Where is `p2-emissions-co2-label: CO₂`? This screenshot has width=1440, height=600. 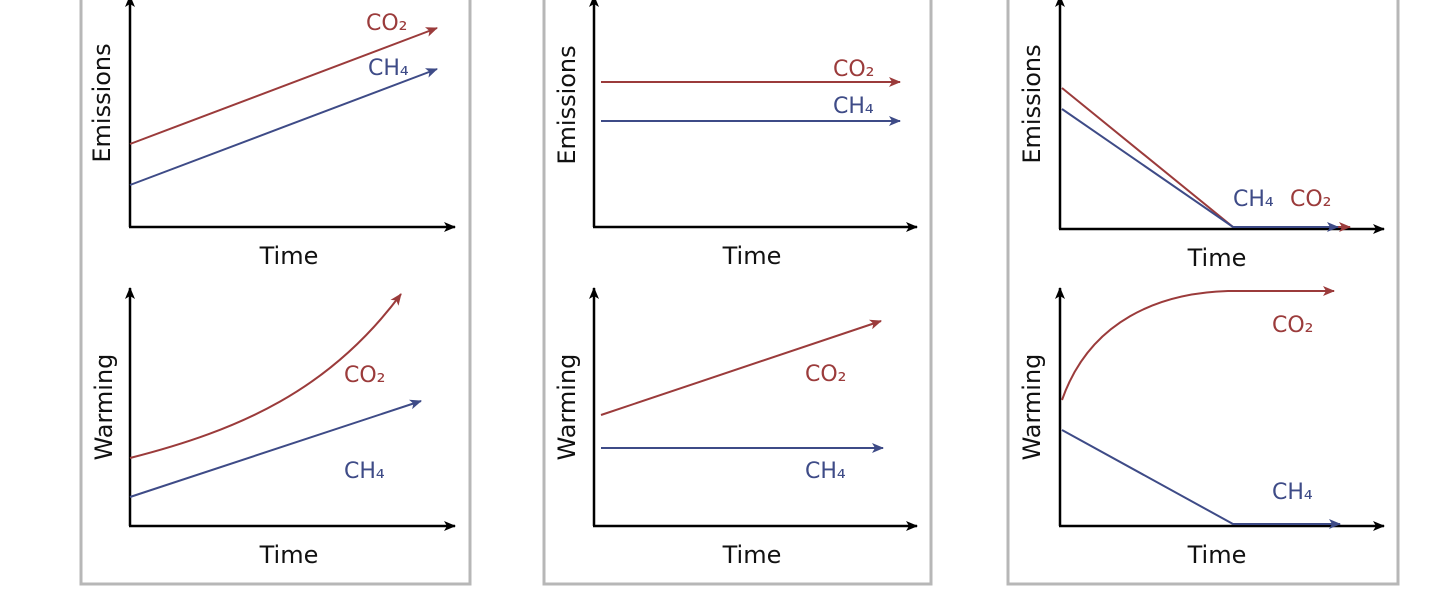
p2-emissions-co2-label: CO₂ is located at coordinates (854, 69).